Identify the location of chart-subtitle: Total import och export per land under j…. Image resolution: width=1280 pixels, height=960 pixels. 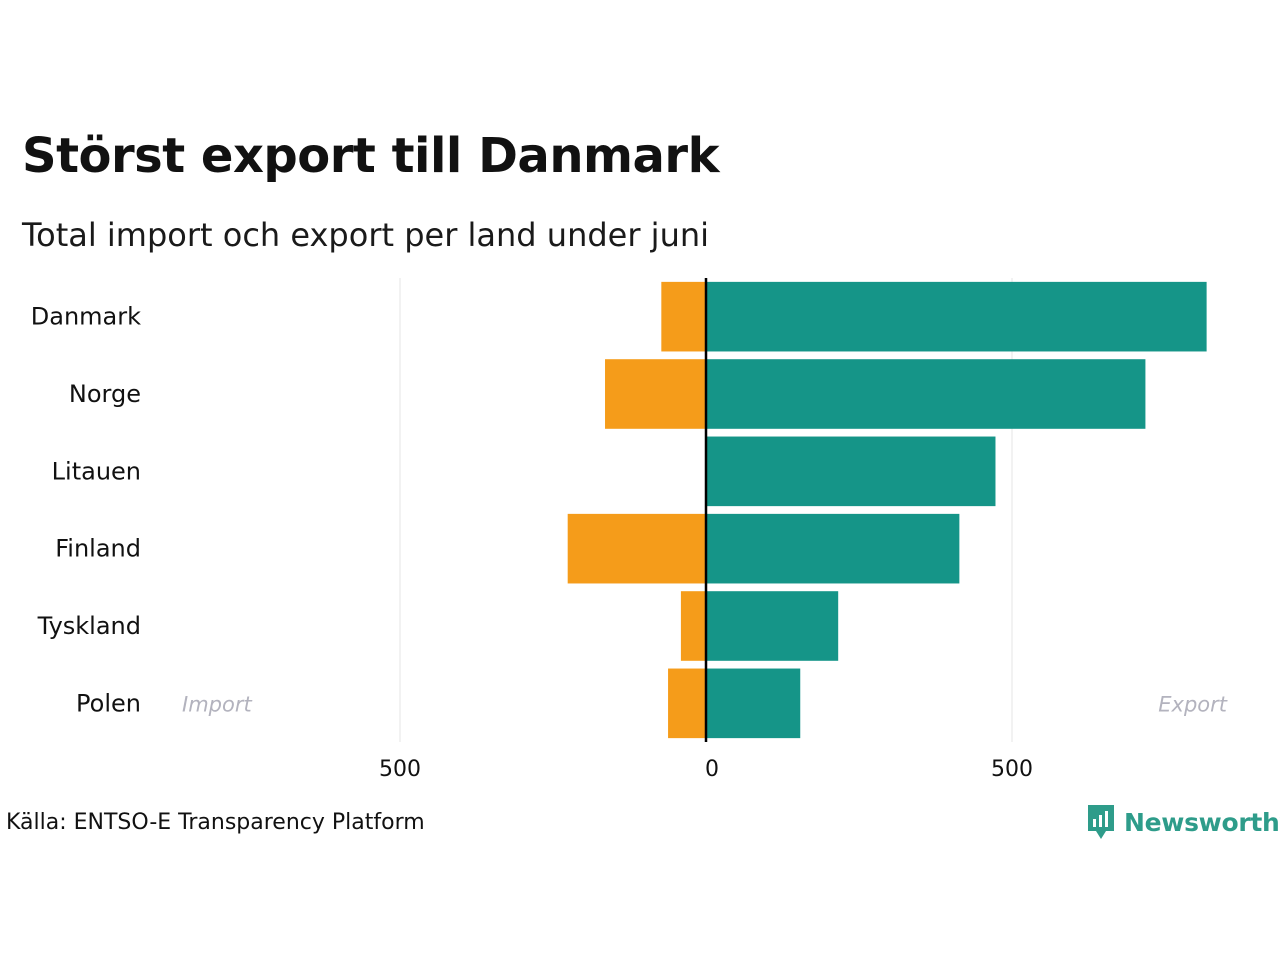
(366, 235).